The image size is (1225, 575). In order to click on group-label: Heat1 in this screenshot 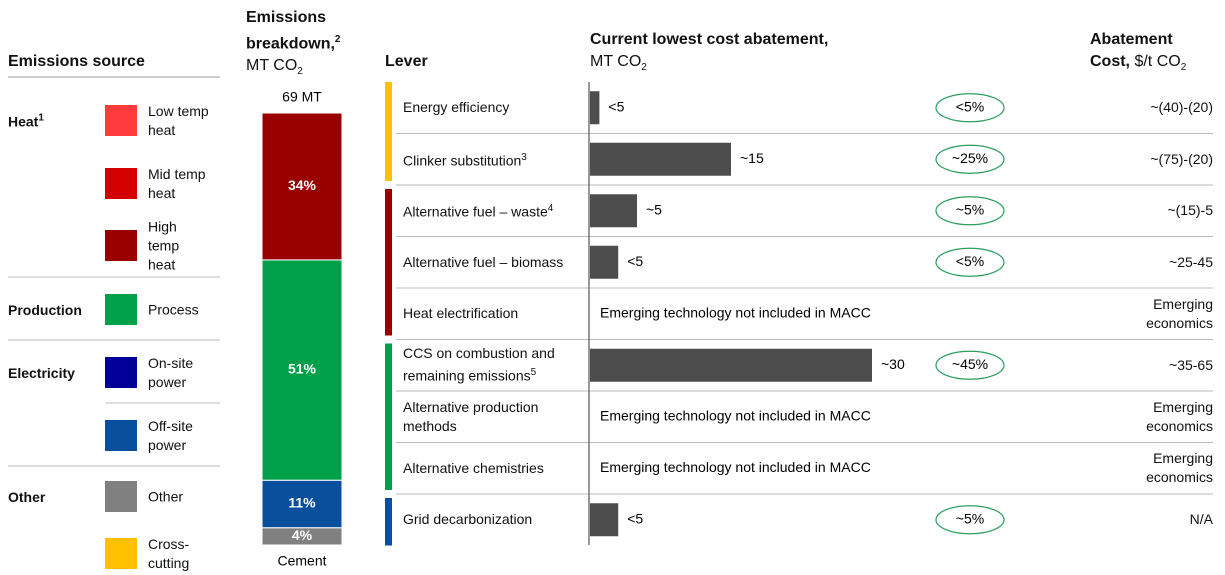, I will do `click(26, 120)`.